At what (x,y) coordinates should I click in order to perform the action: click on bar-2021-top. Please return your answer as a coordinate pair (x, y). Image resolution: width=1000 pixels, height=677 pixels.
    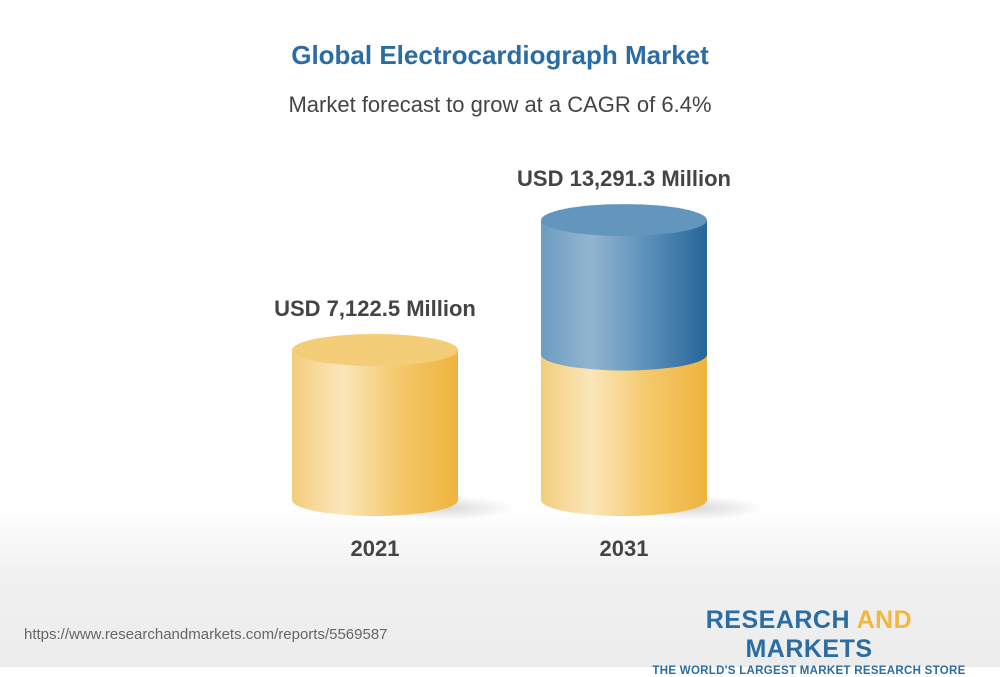
    Looking at the image, I should click on (375, 350).